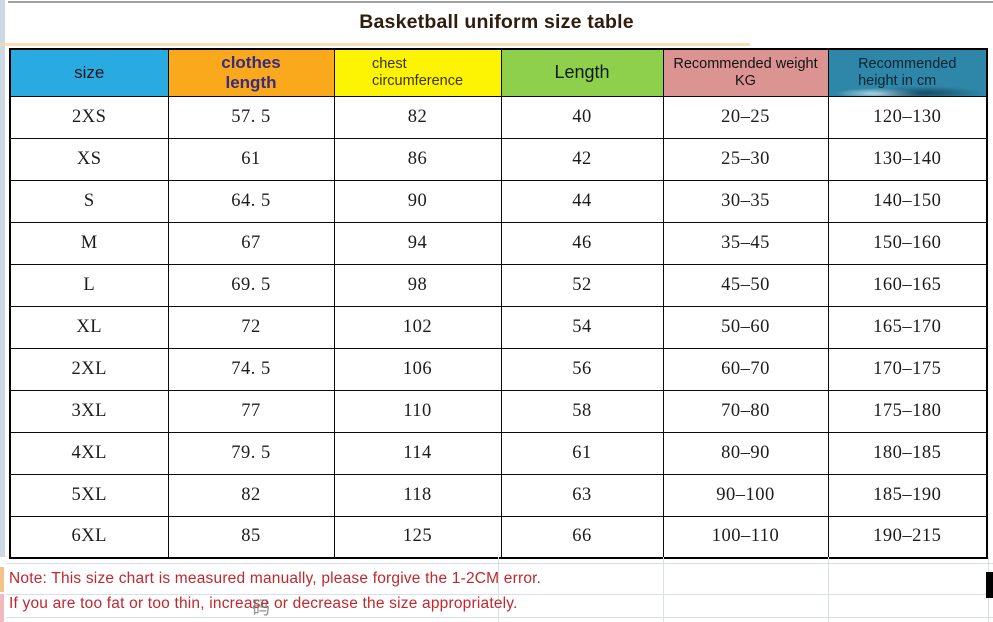  I want to click on column-header-label: Recommended height in cm, so click(907, 72).